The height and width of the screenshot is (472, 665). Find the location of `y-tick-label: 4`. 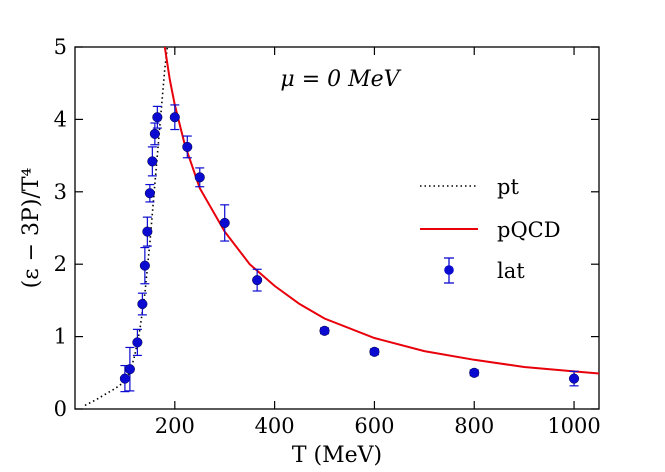

y-tick-label: 4 is located at coordinates (60, 119).